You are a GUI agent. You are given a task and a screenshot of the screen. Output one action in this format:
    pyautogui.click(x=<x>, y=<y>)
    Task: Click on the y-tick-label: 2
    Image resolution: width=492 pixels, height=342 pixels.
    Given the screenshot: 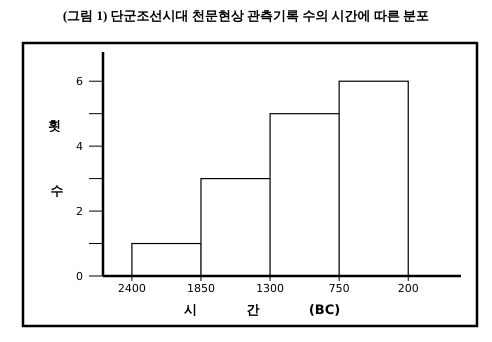 What is the action you would take?
    pyautogui.click(x=79, y=211)
    